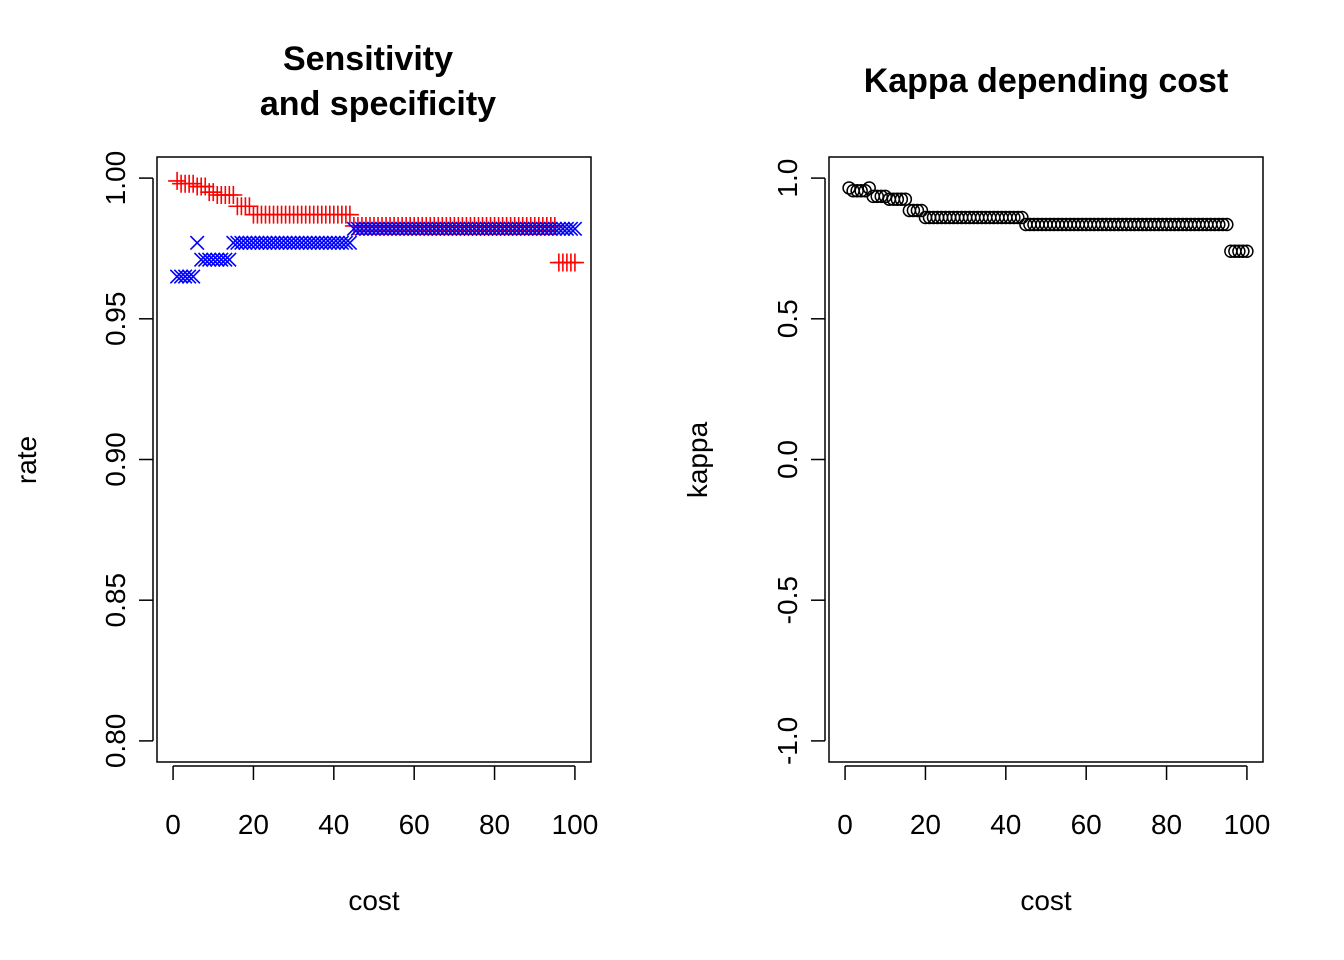  I want to click on y-tick-label: 0.90, so click(115, 459).